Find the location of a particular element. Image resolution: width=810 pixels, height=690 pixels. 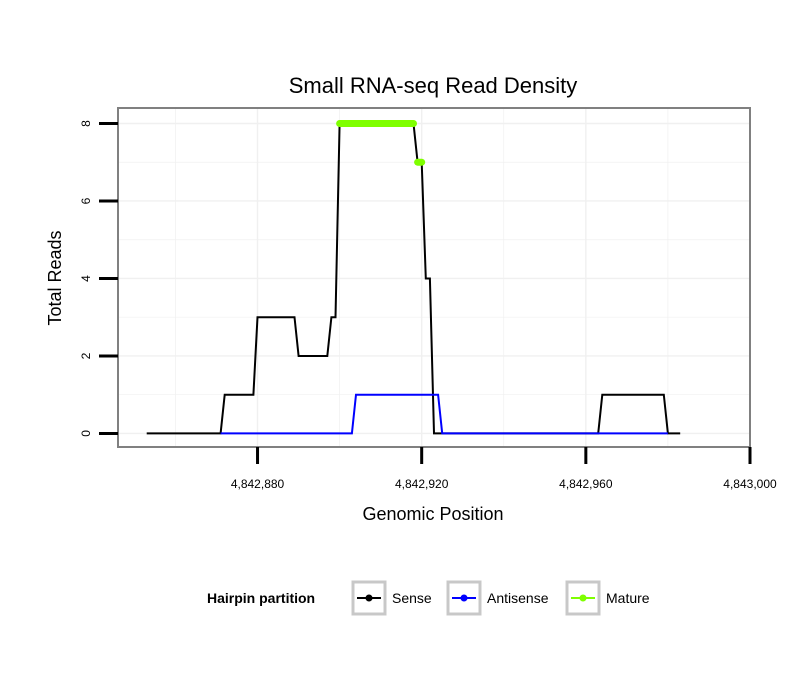

legend-point-sense is located at coordinates (369, 598).